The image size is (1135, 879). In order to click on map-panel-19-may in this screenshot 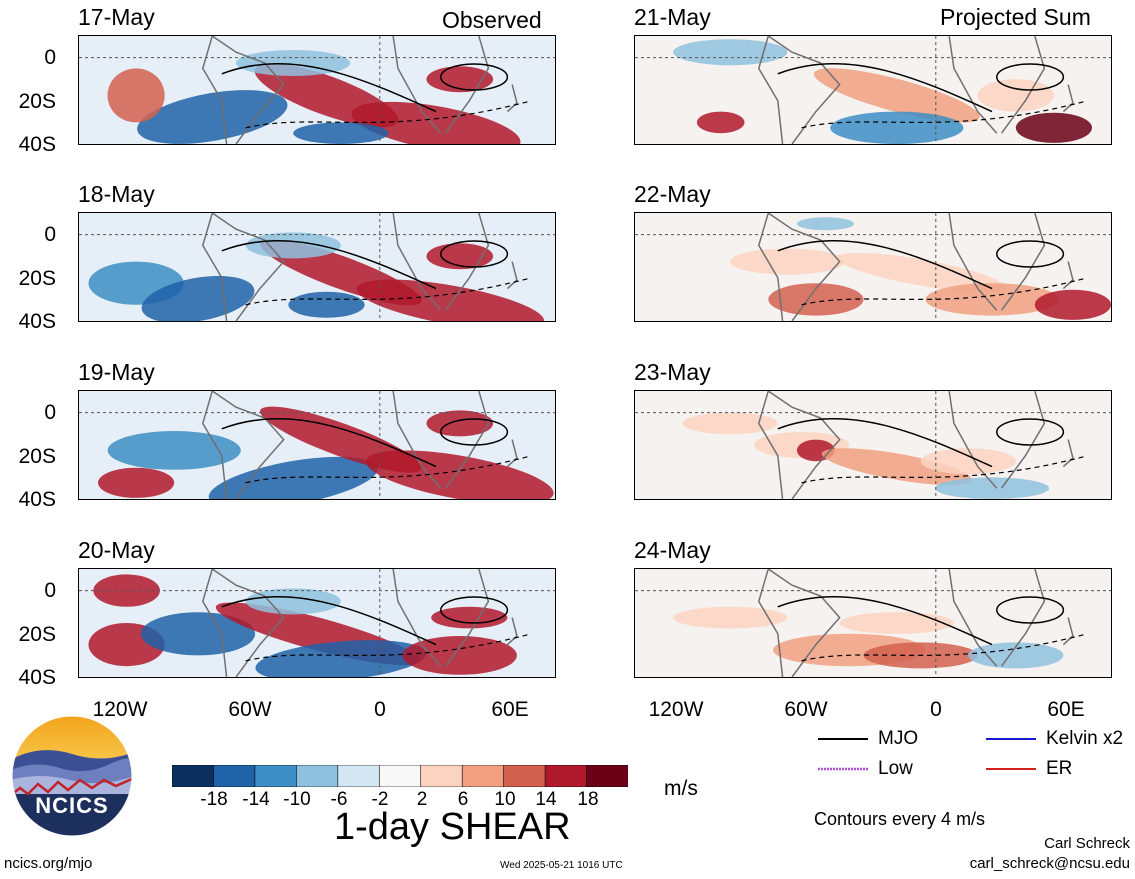, I will do `click(317, 445)`.